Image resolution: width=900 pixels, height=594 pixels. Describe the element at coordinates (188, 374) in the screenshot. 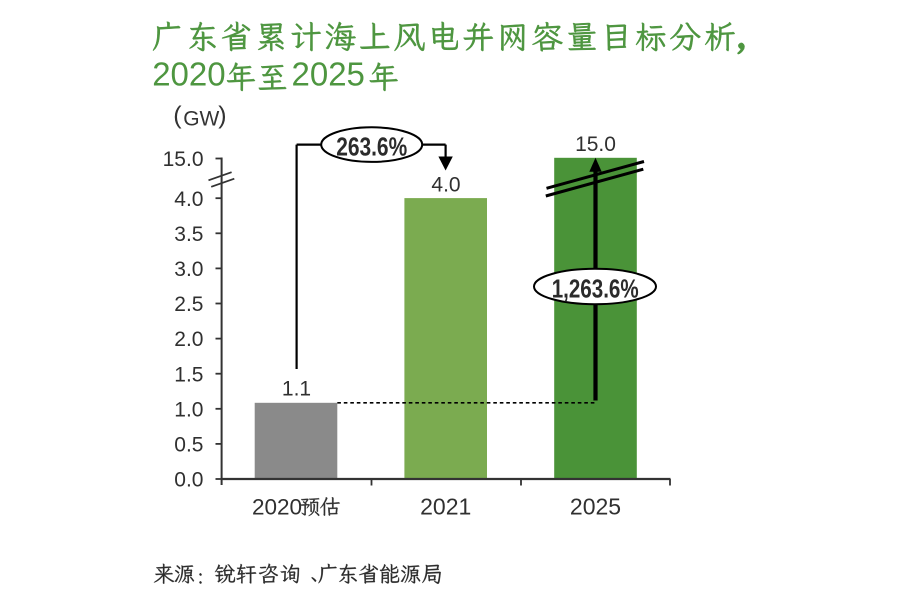

I see `svg-text: 1.5` at that location.